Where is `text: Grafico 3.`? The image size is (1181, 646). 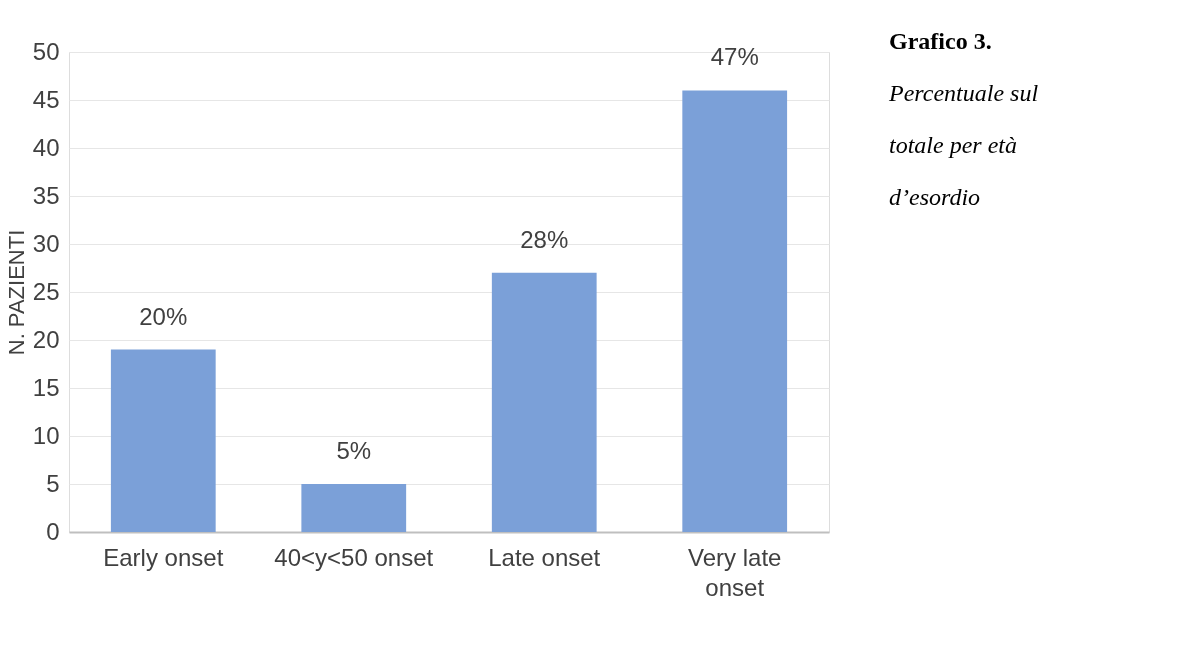 text: Grafico 3. is located at coordinates (940, 41).